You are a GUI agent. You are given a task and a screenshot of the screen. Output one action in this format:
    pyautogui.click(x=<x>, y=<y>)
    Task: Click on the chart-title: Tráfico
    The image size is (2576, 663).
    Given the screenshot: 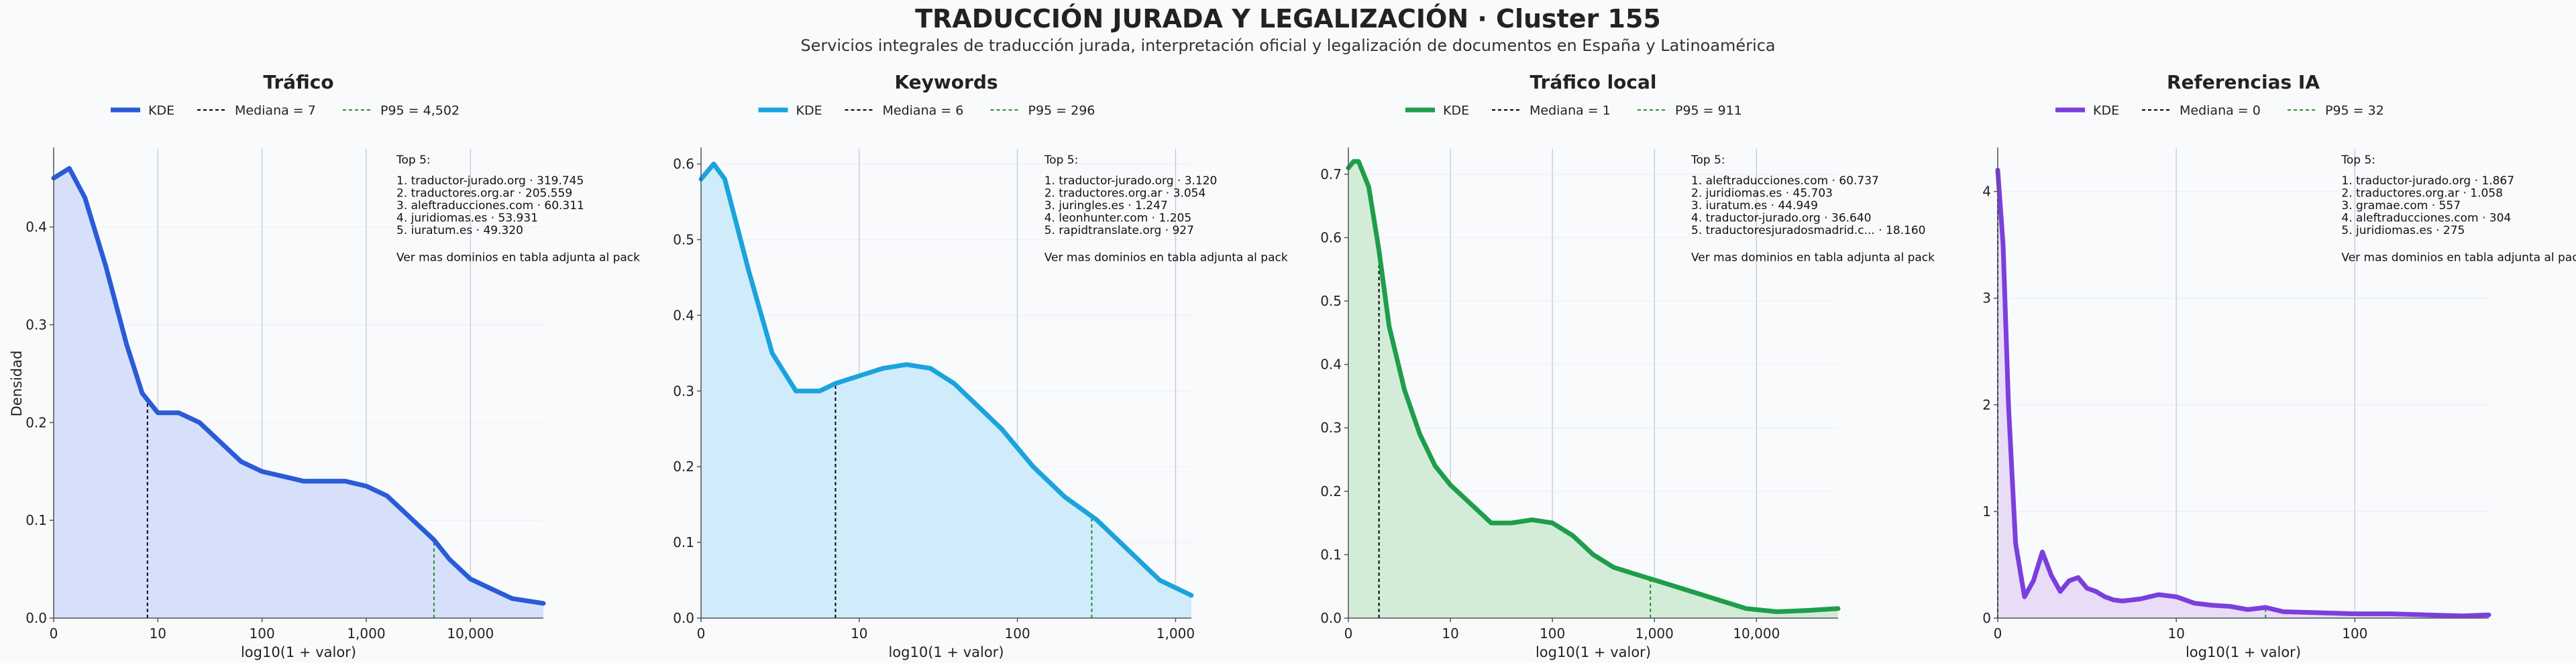 What is the action you would take?
    pyautogui.click(x=298, y=82)
    